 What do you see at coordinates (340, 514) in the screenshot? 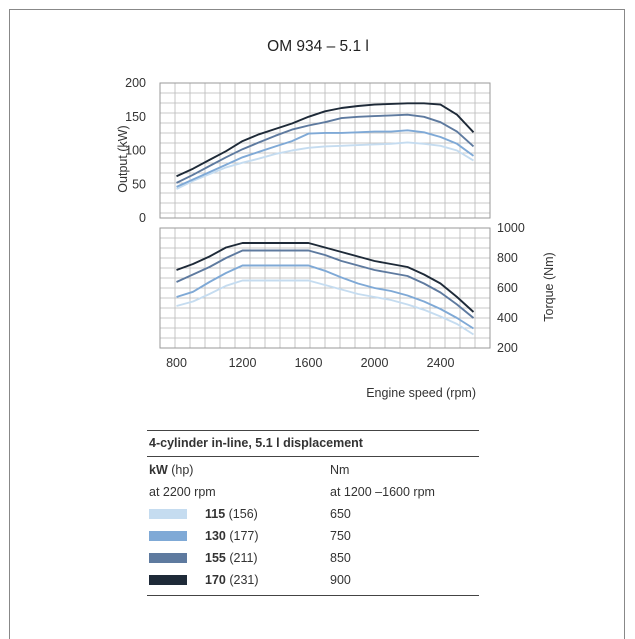
I see `torque-value: 650` at bounding box center [340, 514].